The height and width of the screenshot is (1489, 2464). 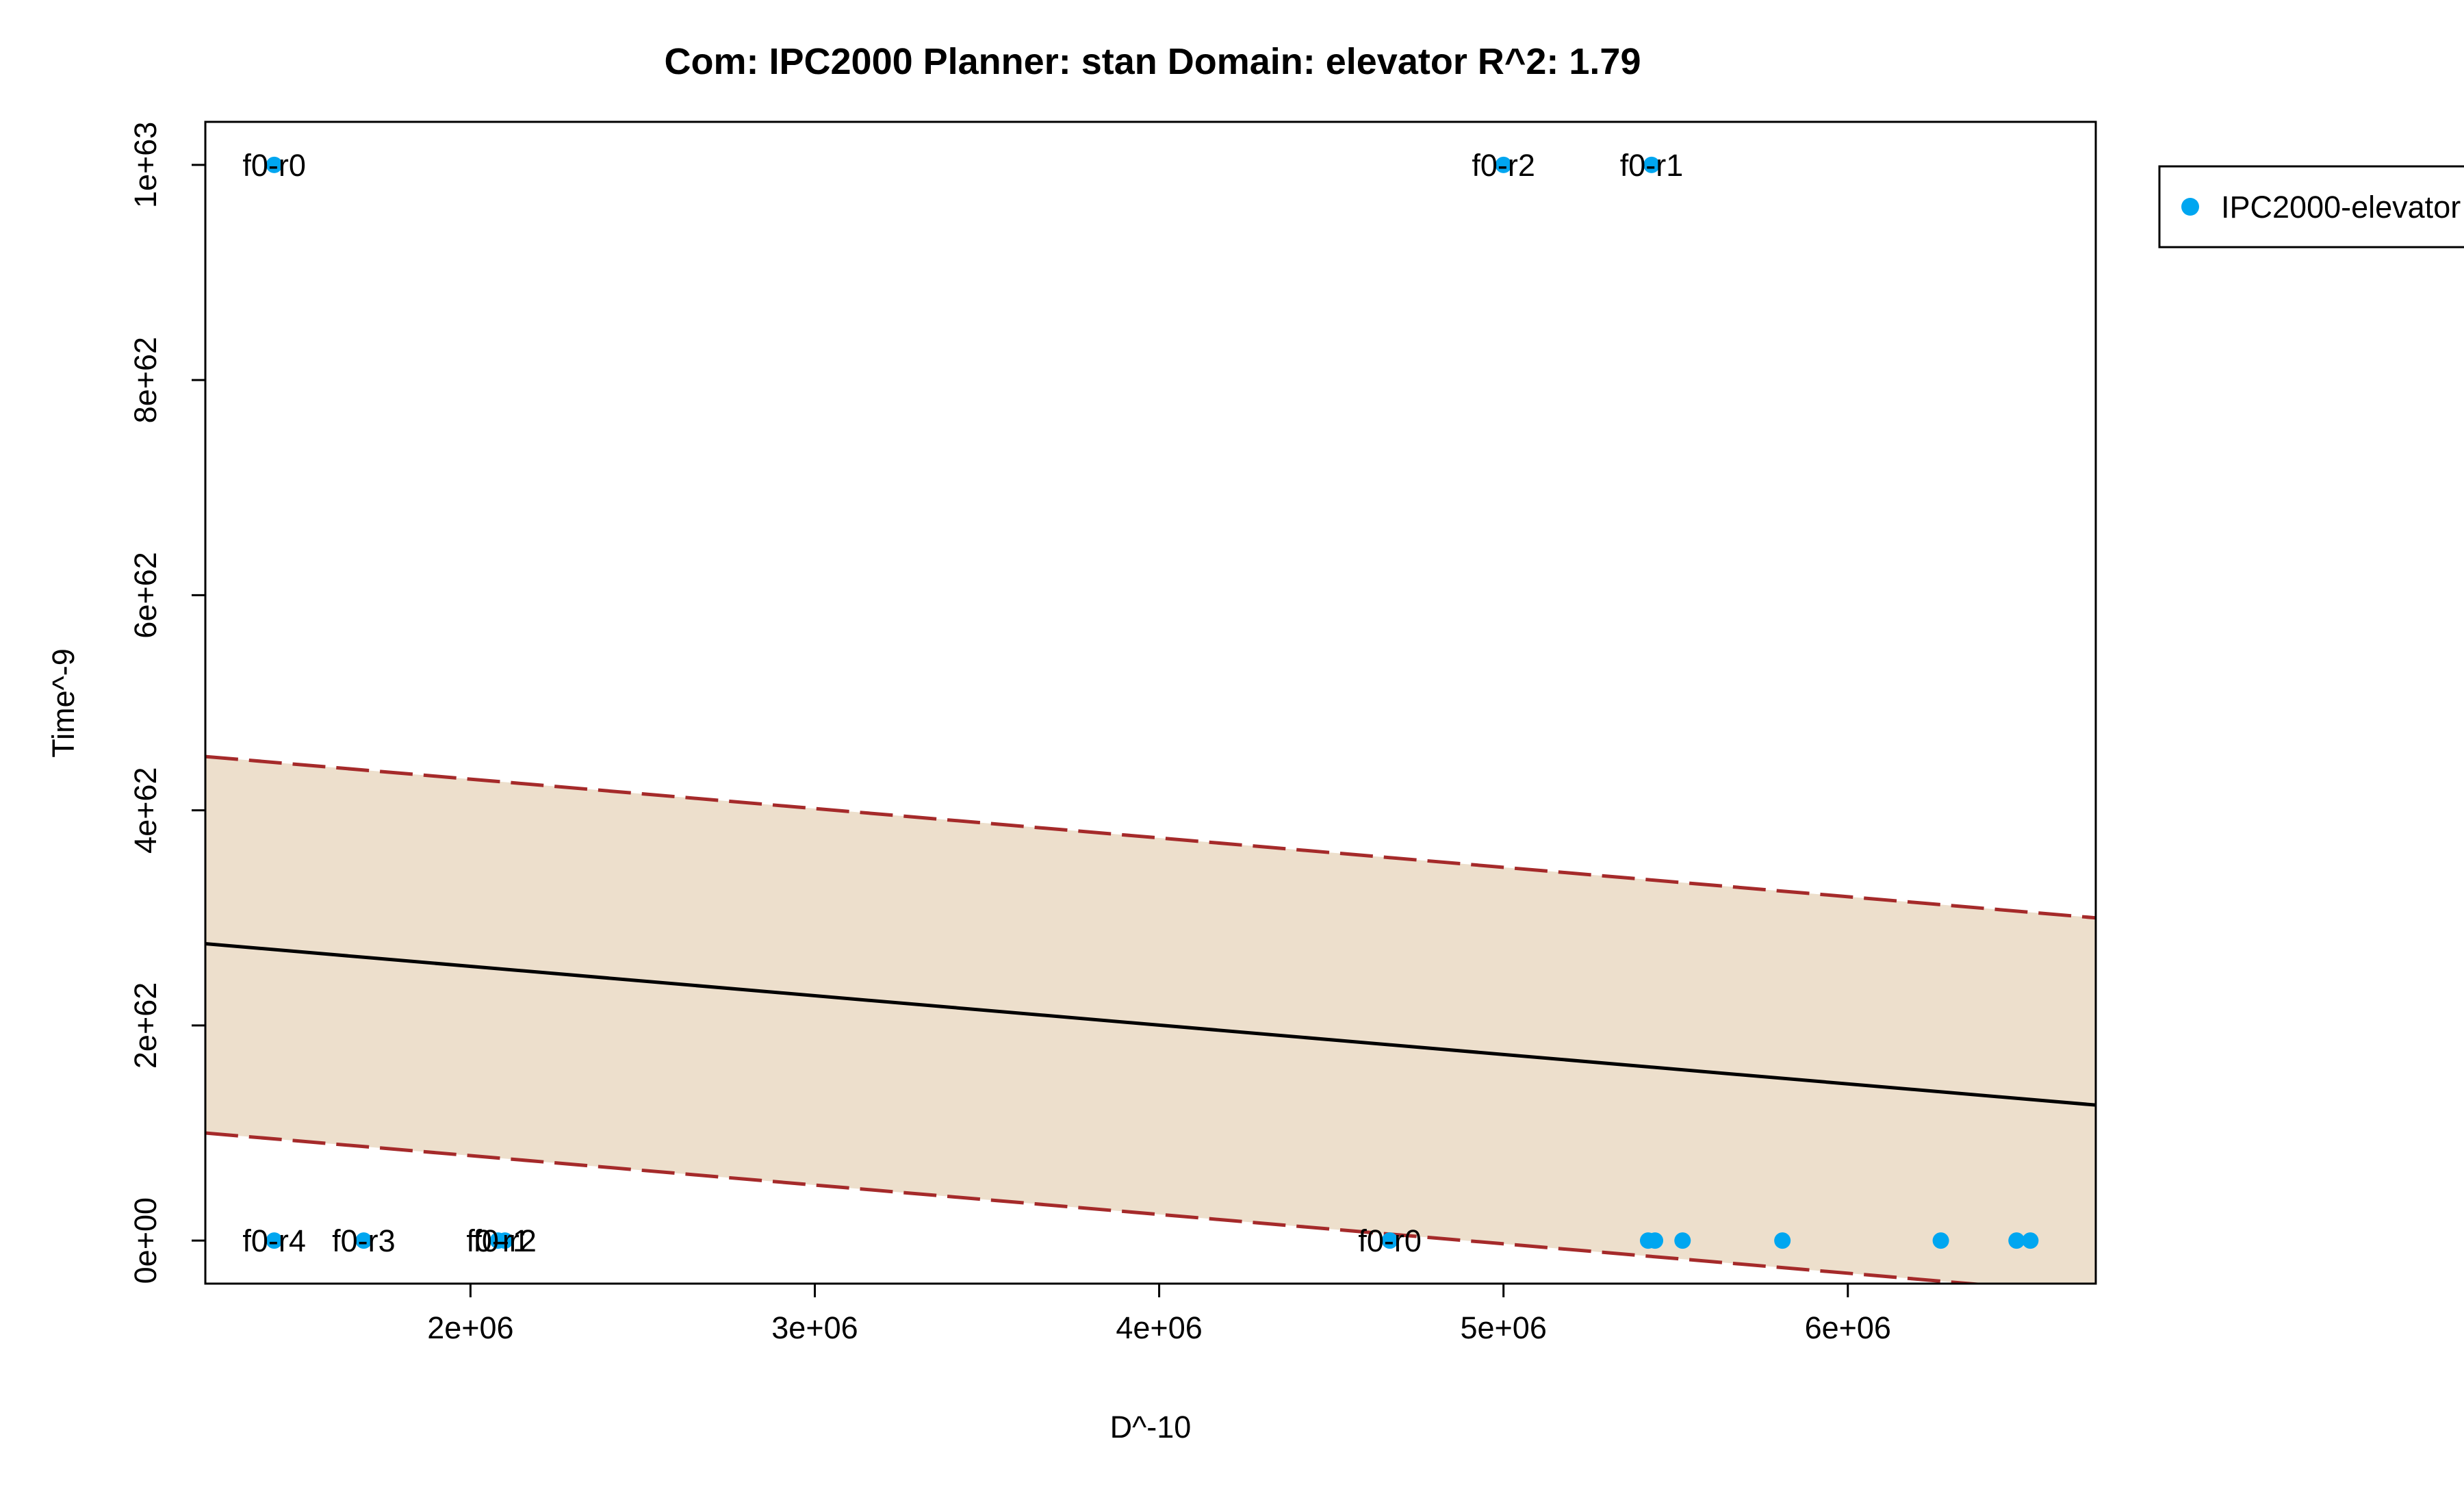 What do you see at coordinates (145, 1025) in the screenshot?
I see `y-tick-label: 2e+62` at bounding box center [145, 1025].